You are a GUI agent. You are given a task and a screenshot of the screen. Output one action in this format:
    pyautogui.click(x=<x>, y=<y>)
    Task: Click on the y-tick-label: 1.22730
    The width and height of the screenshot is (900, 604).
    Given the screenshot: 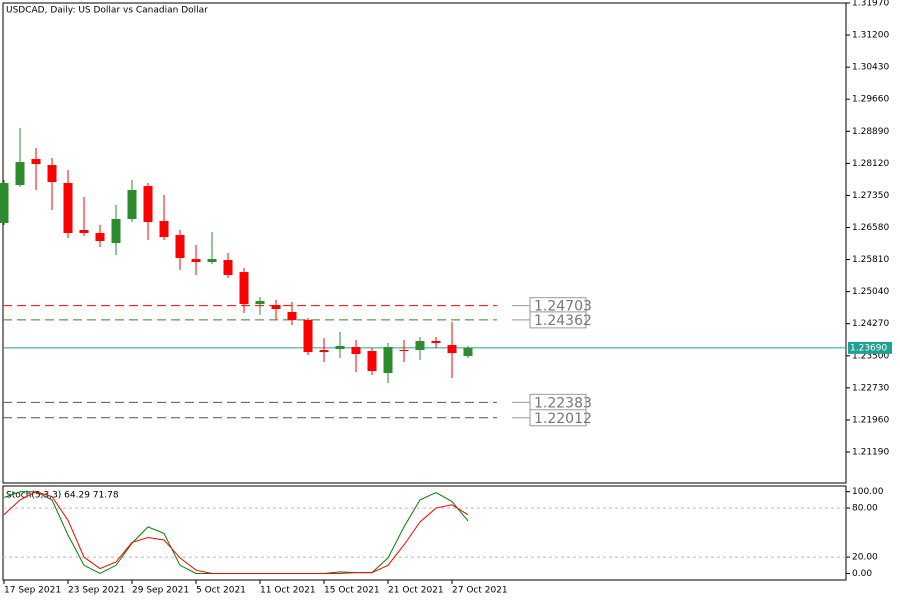 What is the action you would take?
    pyautogui.click(x=870, y=388)
    